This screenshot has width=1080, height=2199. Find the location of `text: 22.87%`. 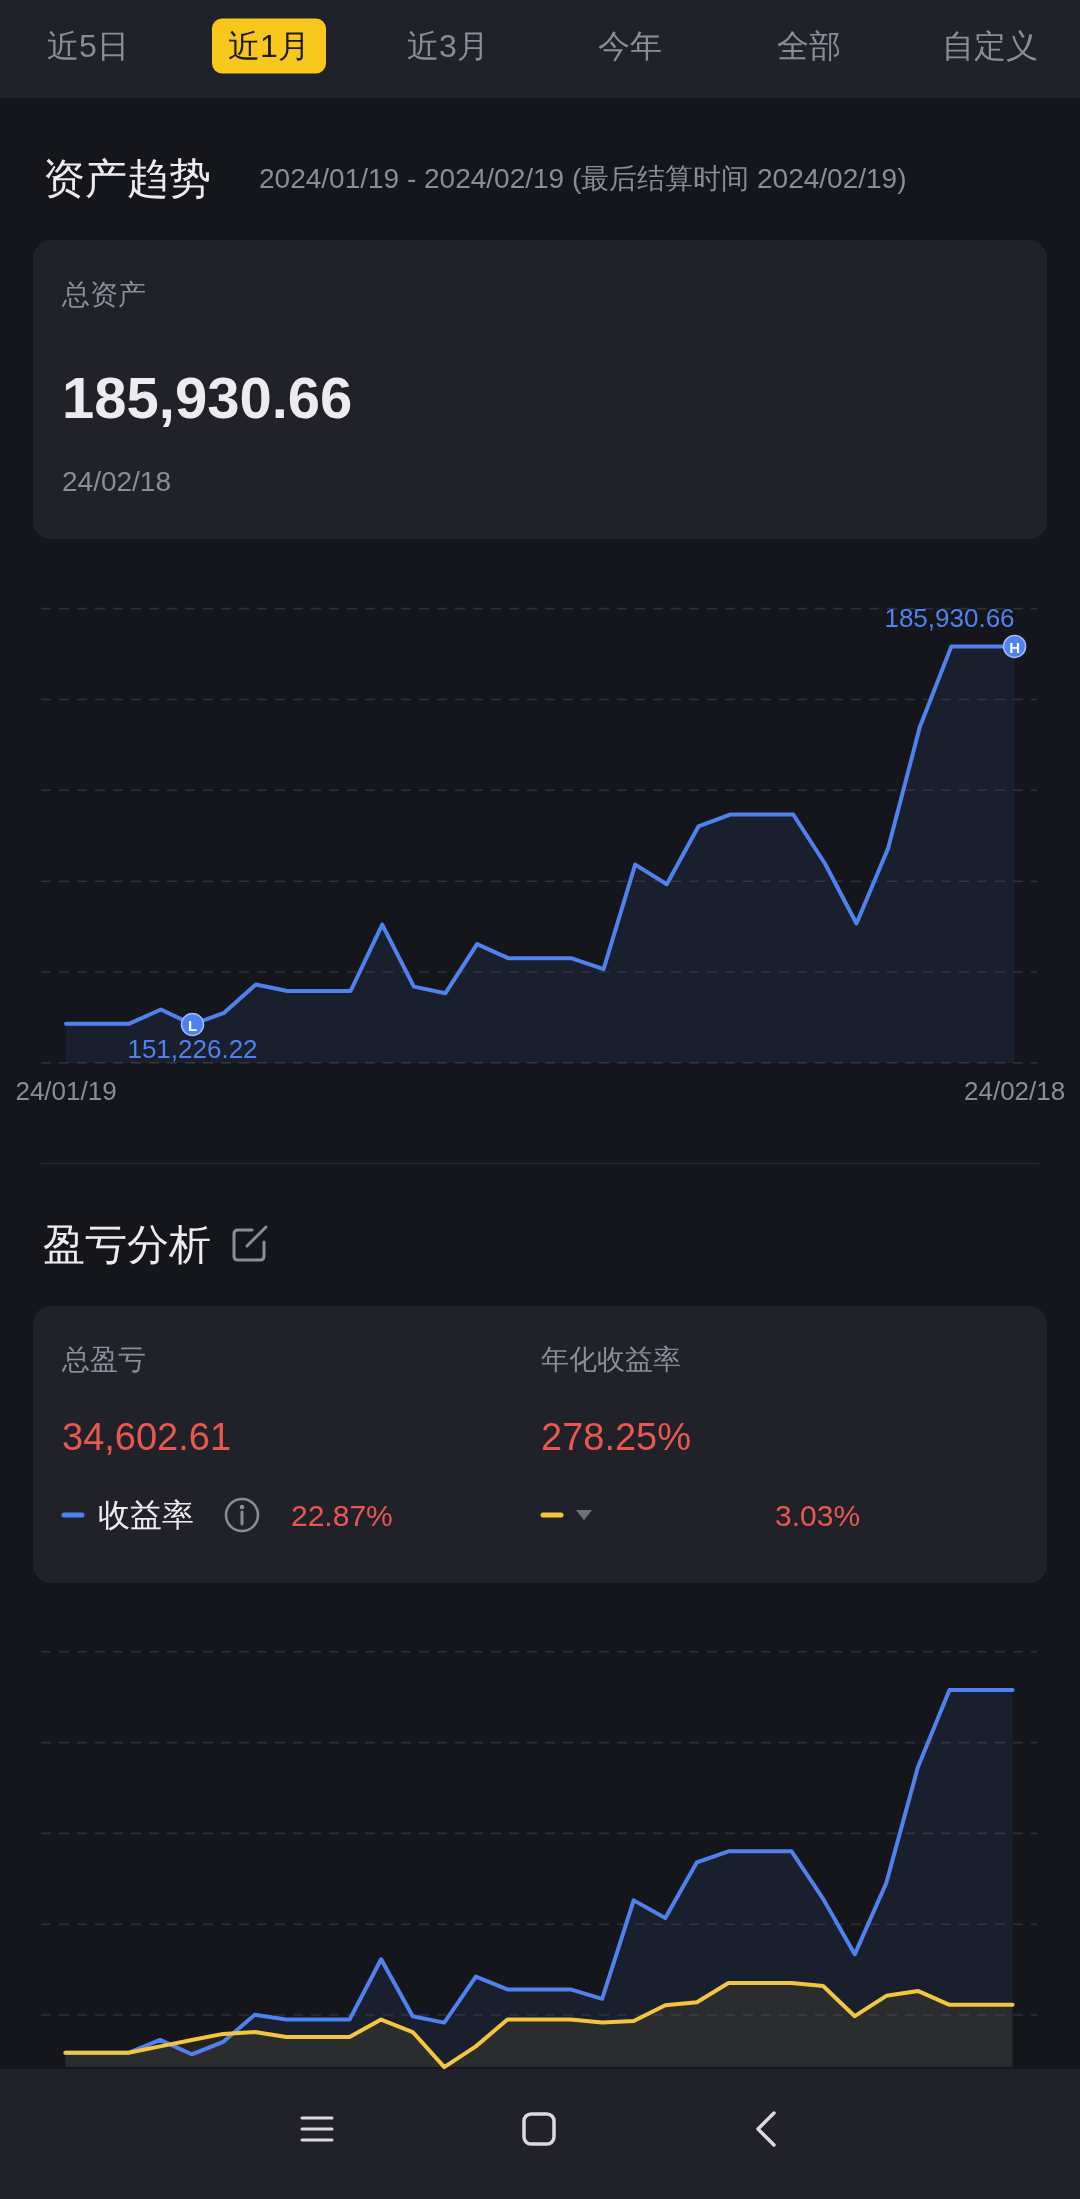

text: 22.87% is located at coordinates (342, 1515).